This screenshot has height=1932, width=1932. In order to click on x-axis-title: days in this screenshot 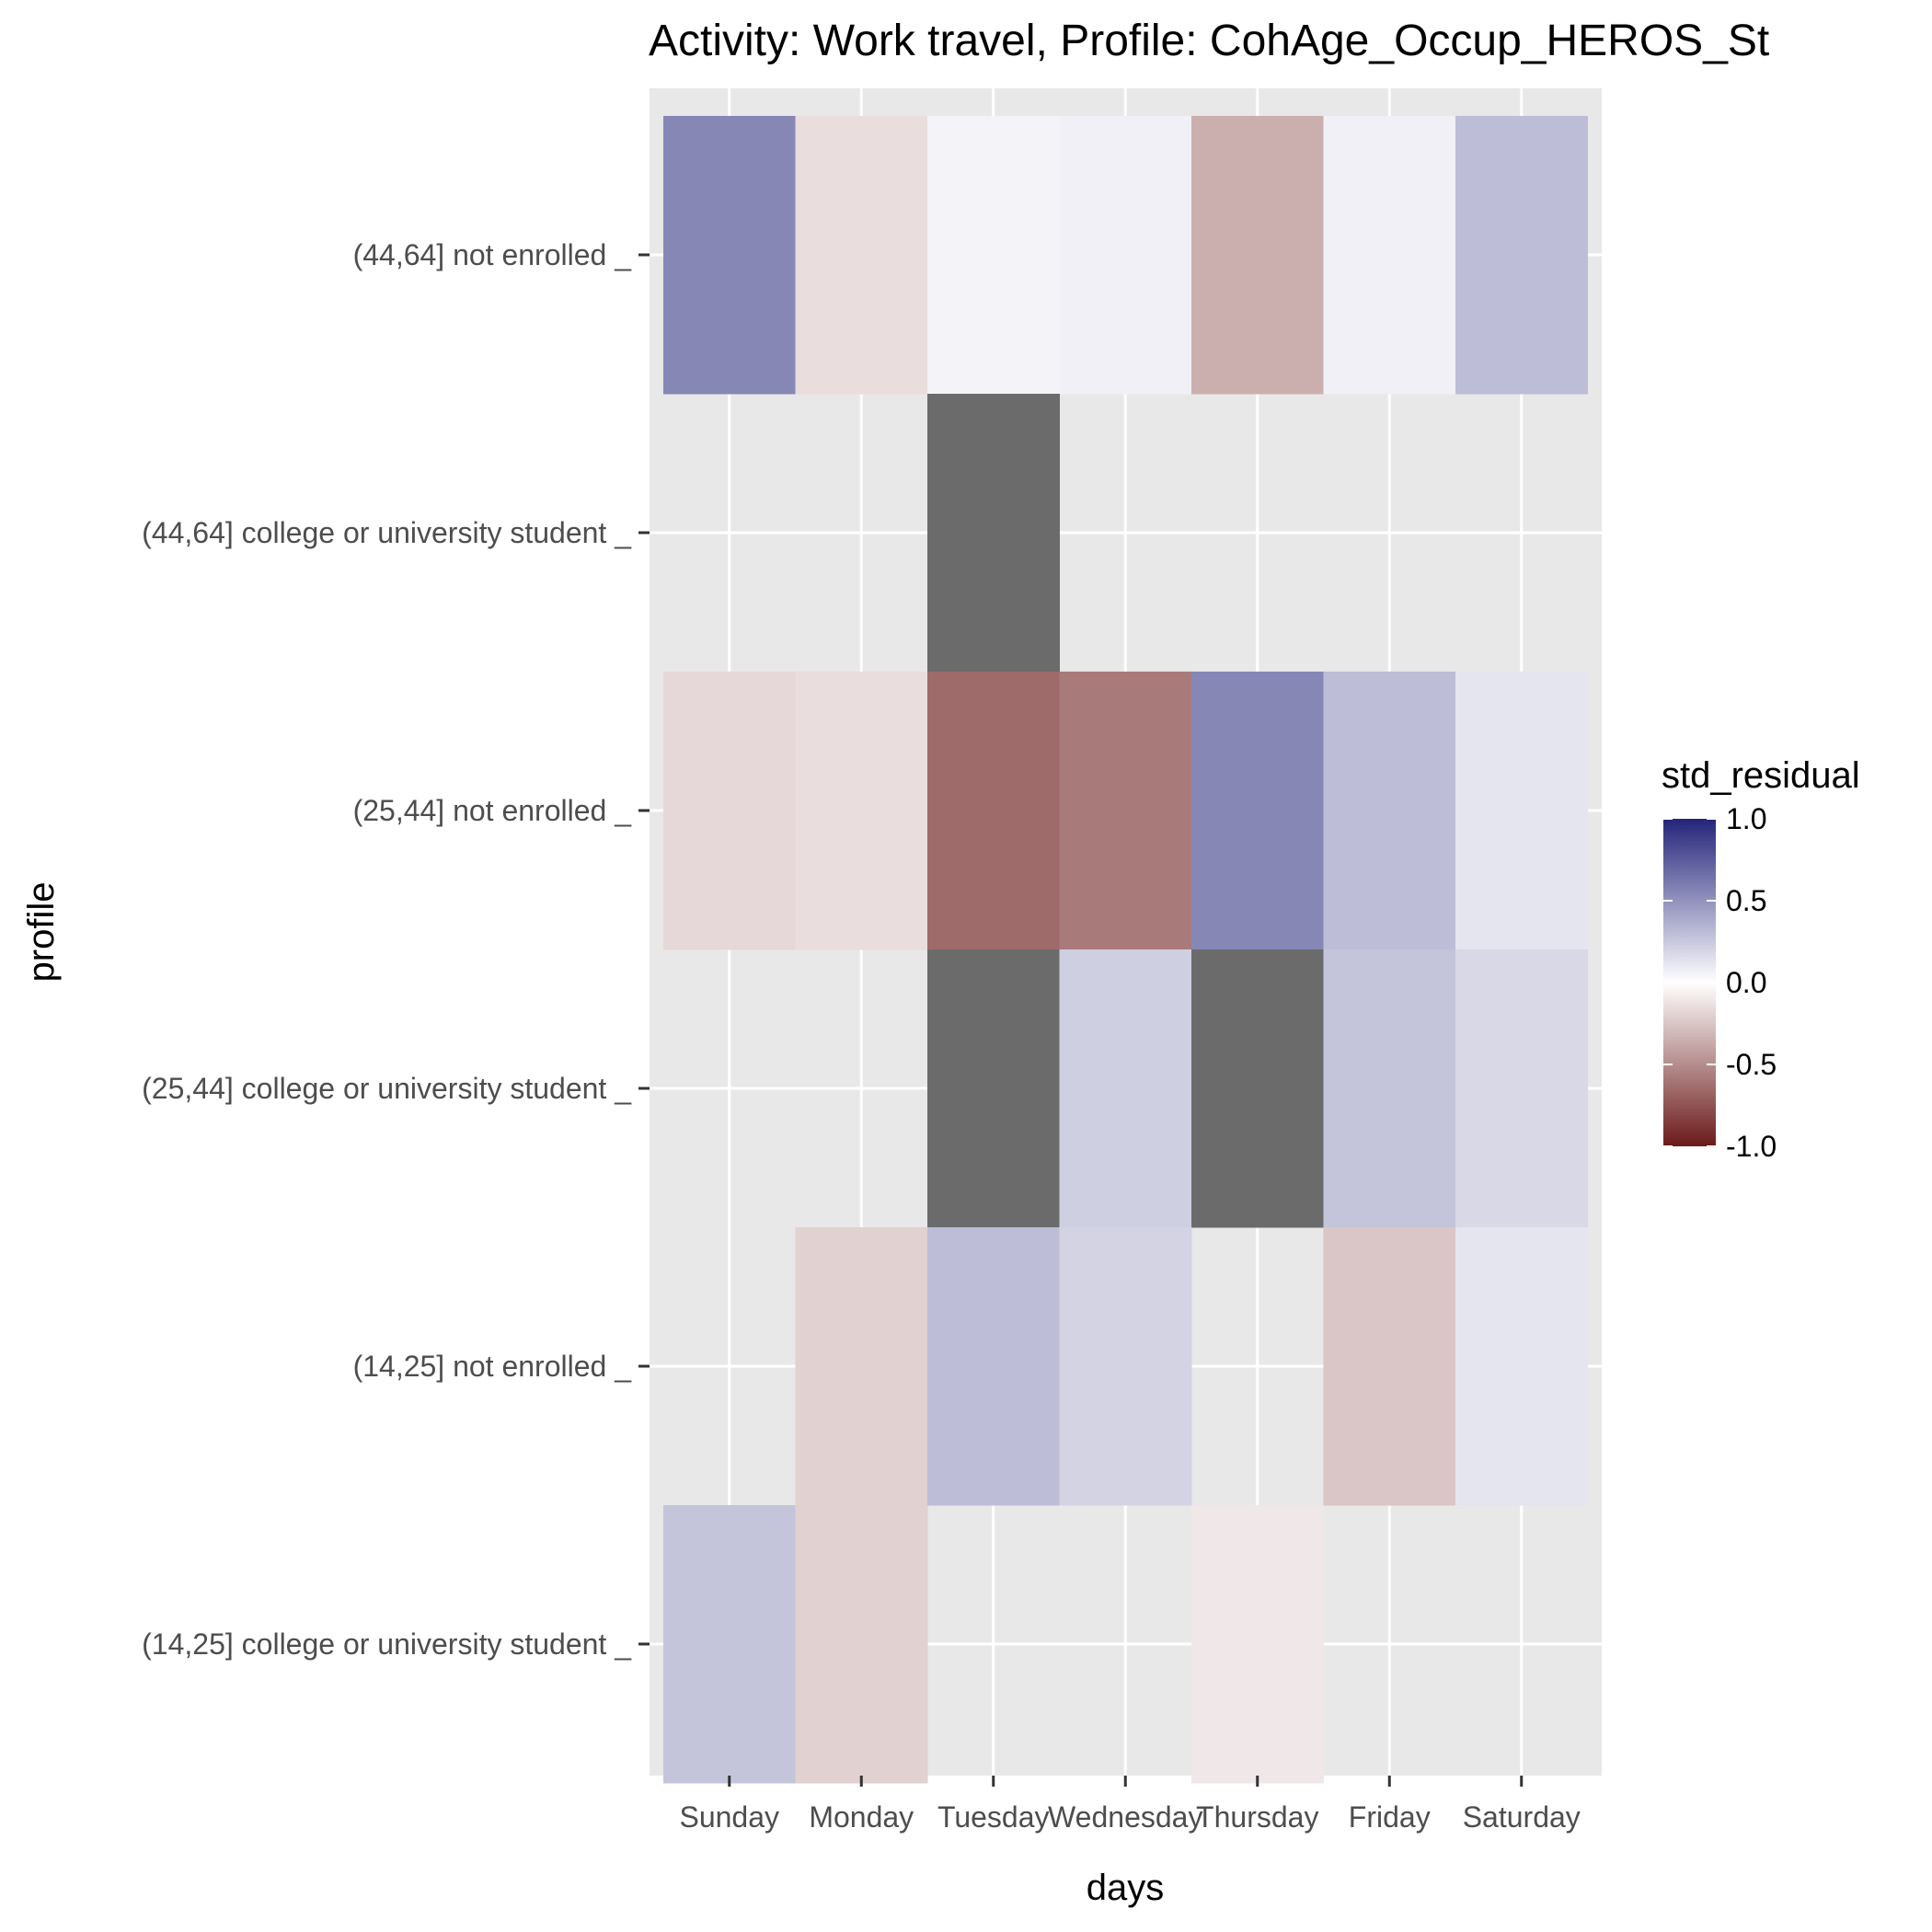, I will do `click(1126, 1888)`.